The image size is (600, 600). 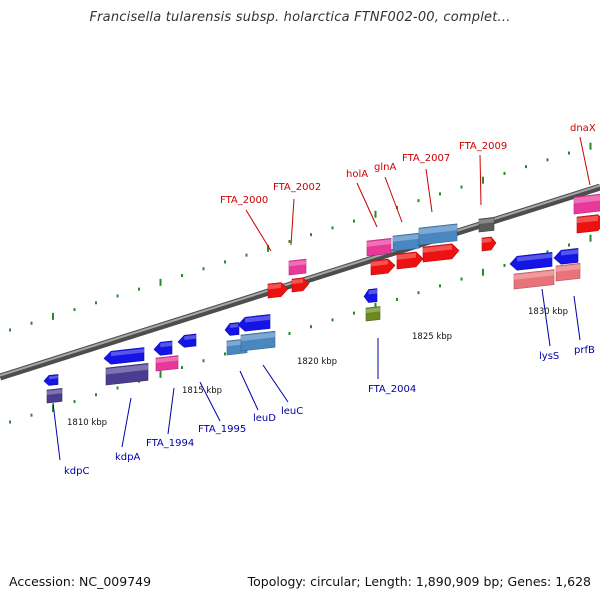 I want to click on gene-label-hola: holA, so click(x=357, y=174).